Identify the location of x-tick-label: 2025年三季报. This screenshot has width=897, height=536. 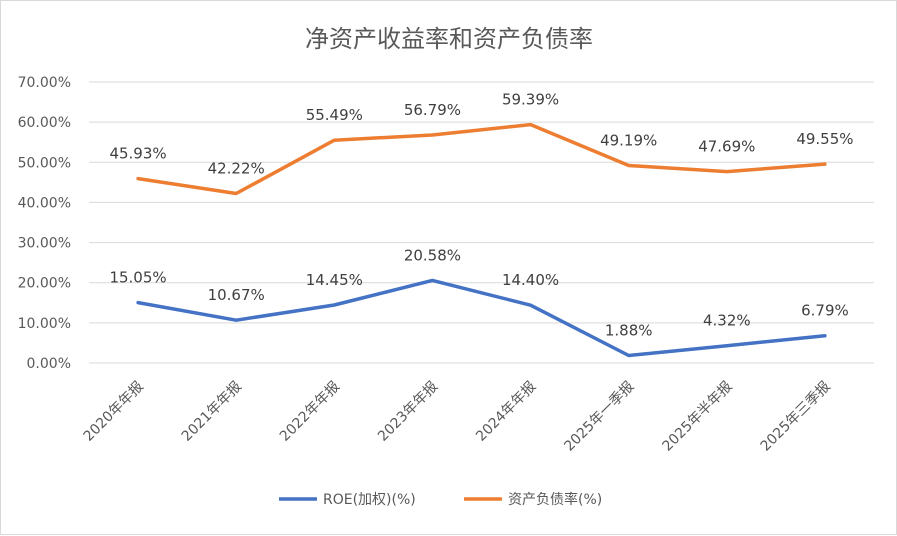
(796, 417).